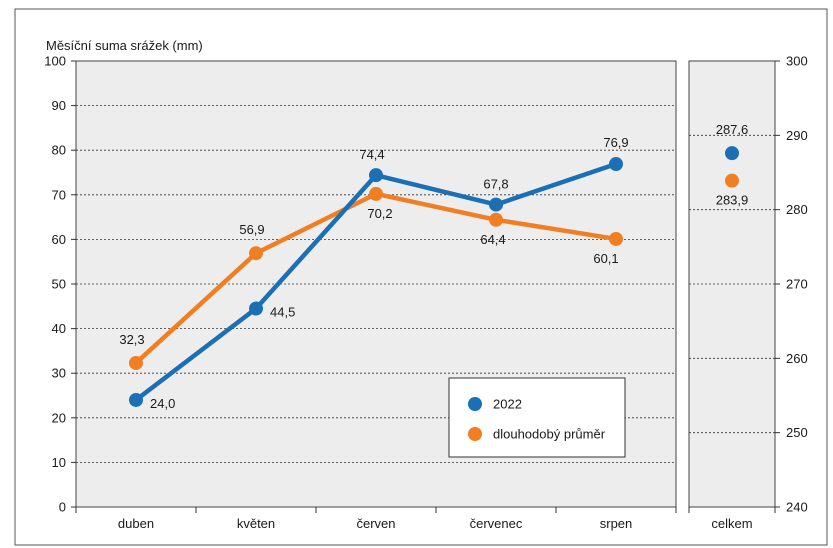  What do you see at coordinates (496, 523) in the screenshot?
I see `x-tick-label: červenec` at bounding box center [496, 523].